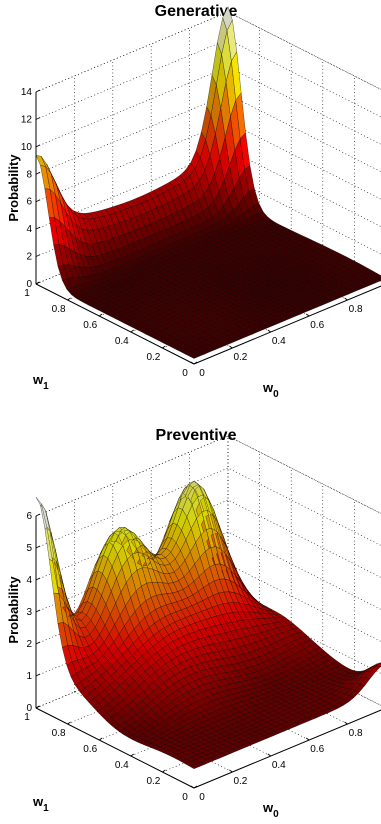 The image size is (381, 824). I want to click on z-tick-label: 10, so click(27, 147).